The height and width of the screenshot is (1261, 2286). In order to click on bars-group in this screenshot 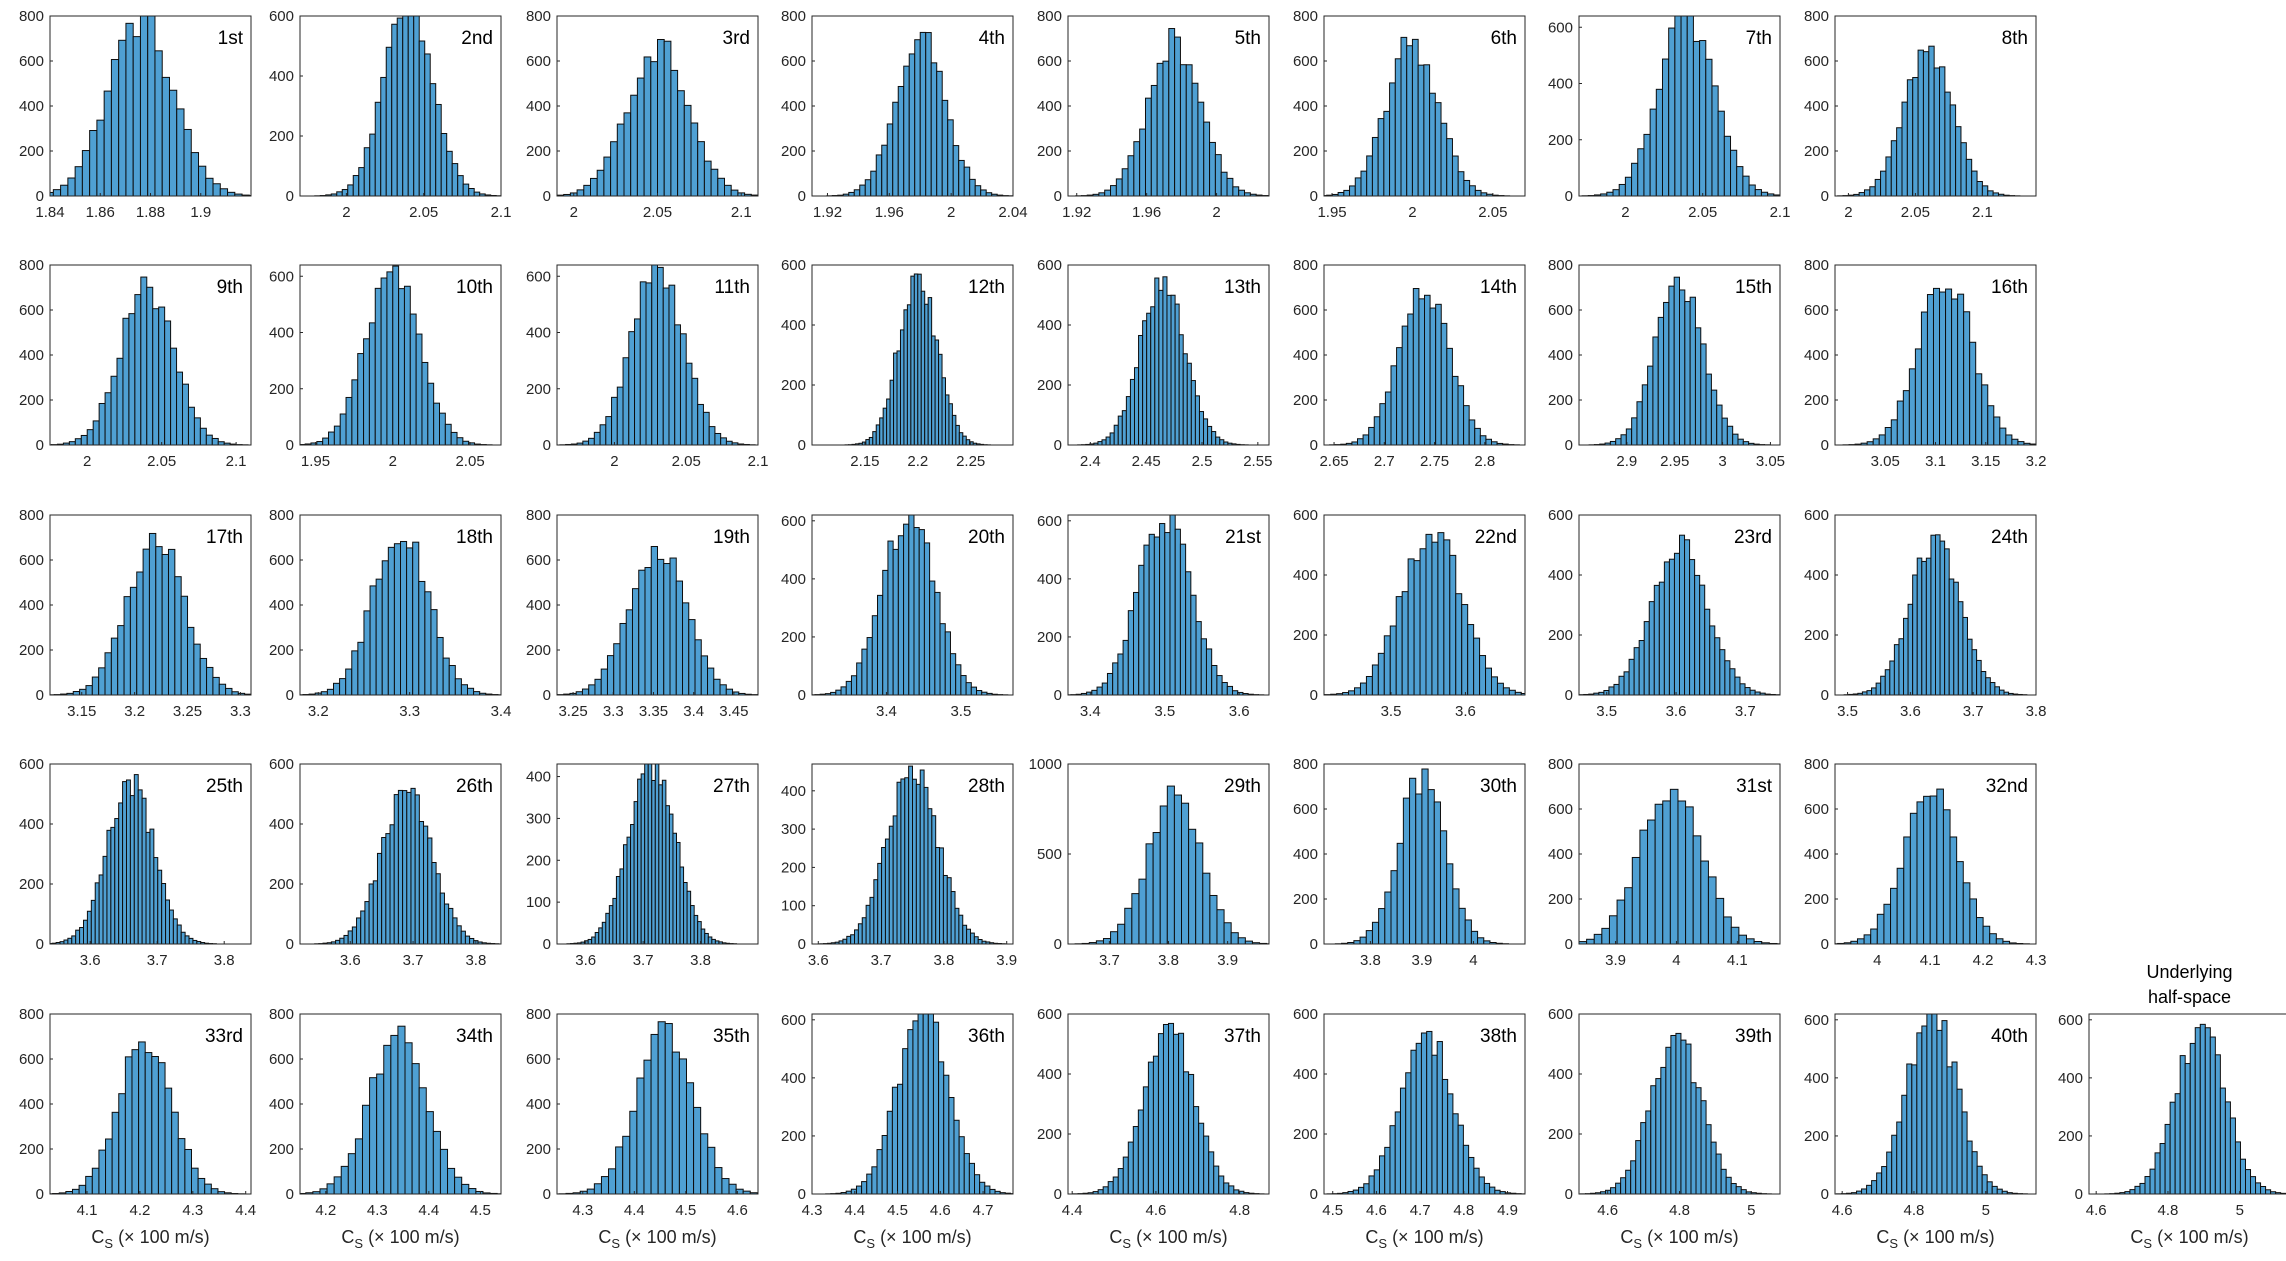, I will do `click(657, 117)`.